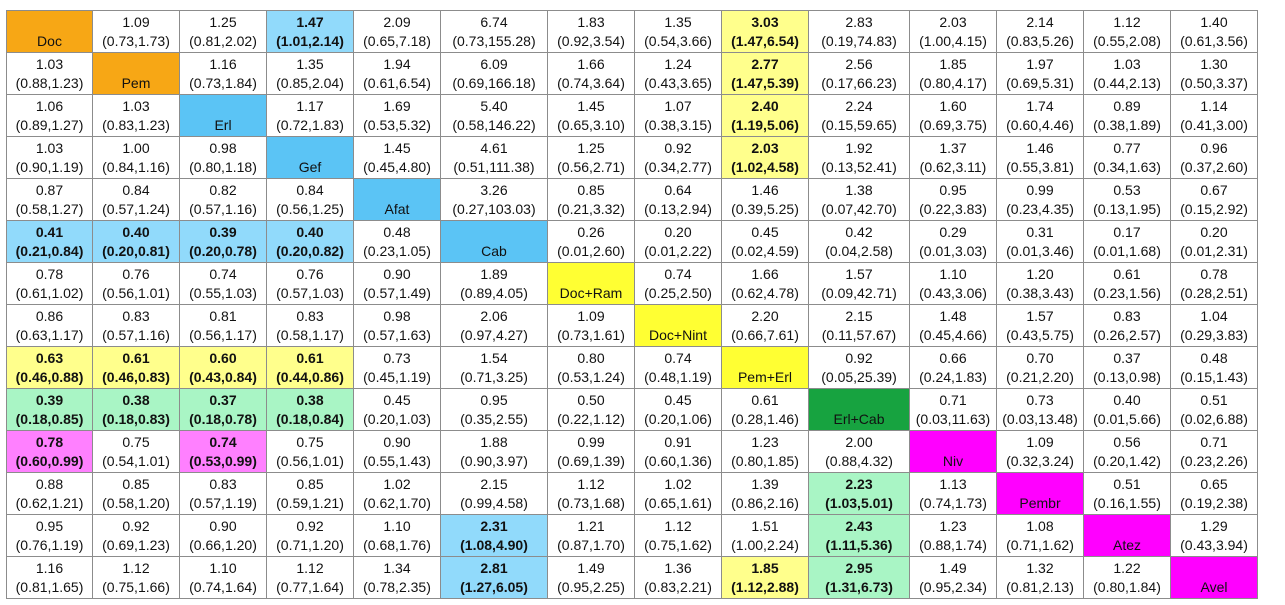 This screenshot has width=1285, height=605. What do you see at coordinates (953, 208) in the screenshot?
I see `confidence-interval: (0.22,3.83)` at bounding box center [953, 208].